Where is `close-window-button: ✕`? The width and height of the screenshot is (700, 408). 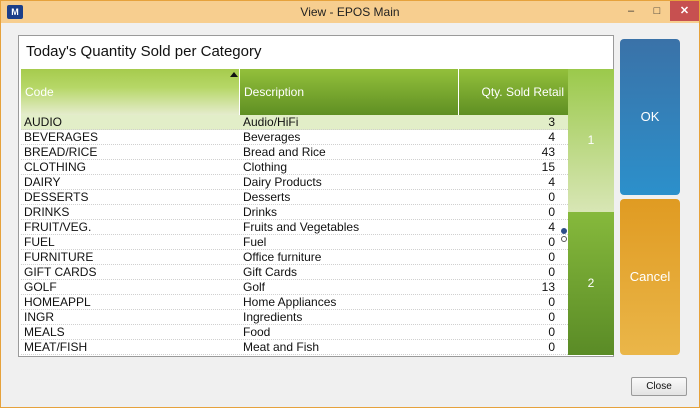 close-window-button: ✕ is located at coordinates (684, 11).